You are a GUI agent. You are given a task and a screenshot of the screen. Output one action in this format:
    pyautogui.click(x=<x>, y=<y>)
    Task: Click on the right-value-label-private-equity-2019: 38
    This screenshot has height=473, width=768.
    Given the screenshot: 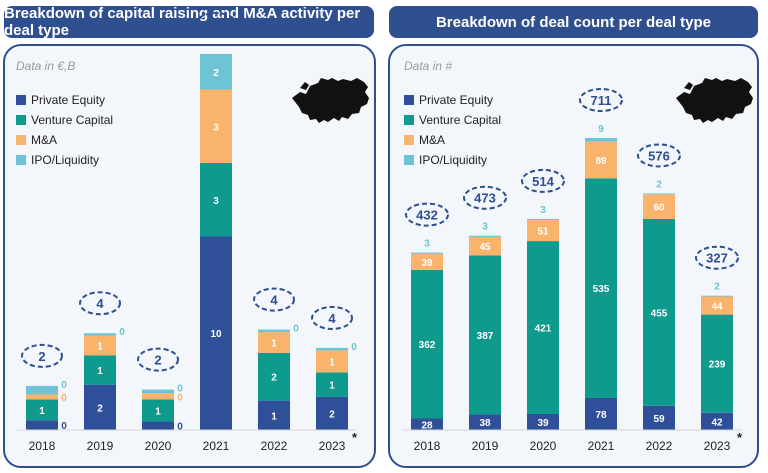 What is the action you would take?
    pyautogui.click(x=485, y=423)
    